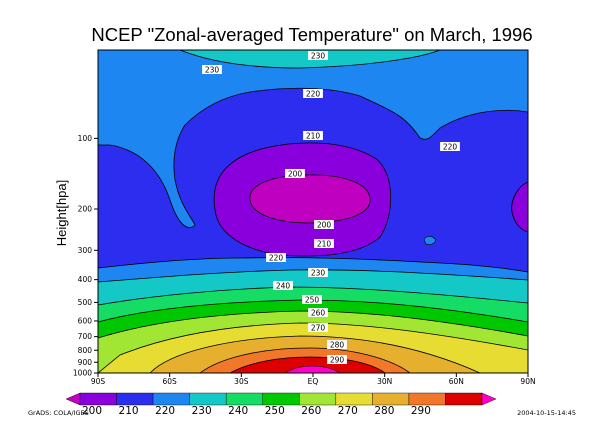 The image size is (614, 434). Describe the element at coordinates (421, 411) in the screenshot. I see `colorbar-label: 290` at that location.